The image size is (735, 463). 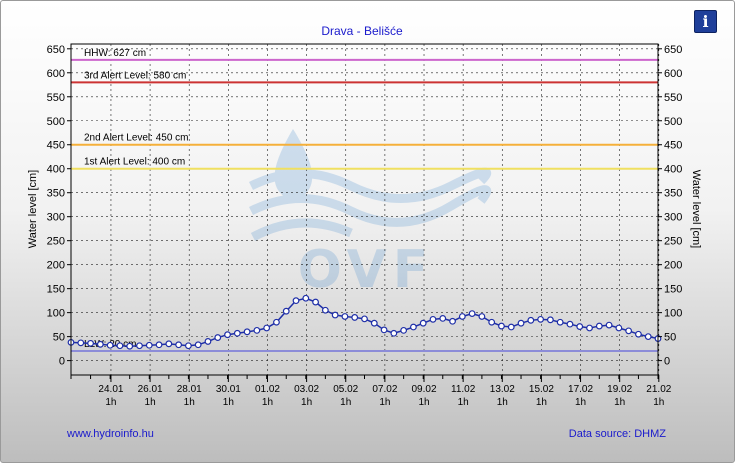 What do you see at coordinates (228, 389) in the screenshot?
I see `x-tick-date: 30.01` at bounding box center [228, 389].